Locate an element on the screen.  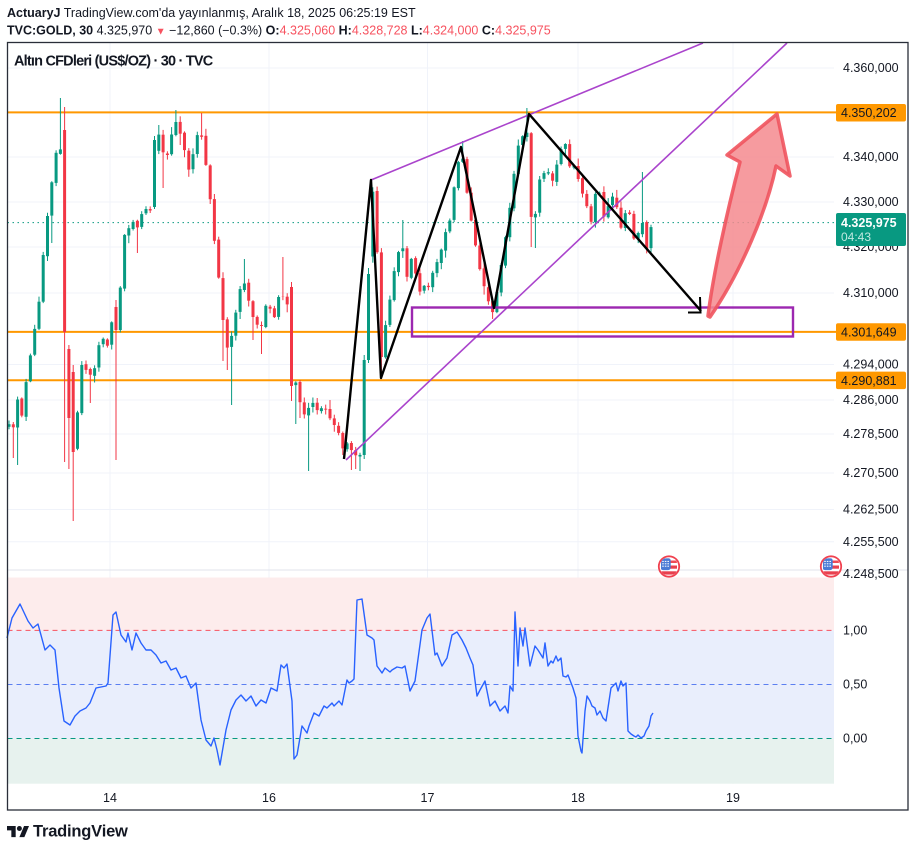
svg-text: 0,00 is located at coordinates (855, 739).